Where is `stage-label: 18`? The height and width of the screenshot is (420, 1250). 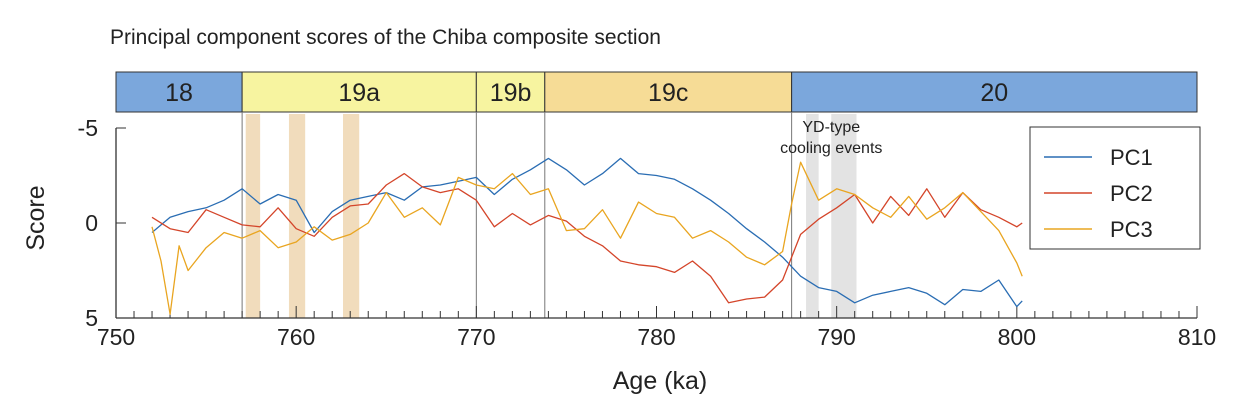
stage-label: 18 is located at coordinates (179, 93).